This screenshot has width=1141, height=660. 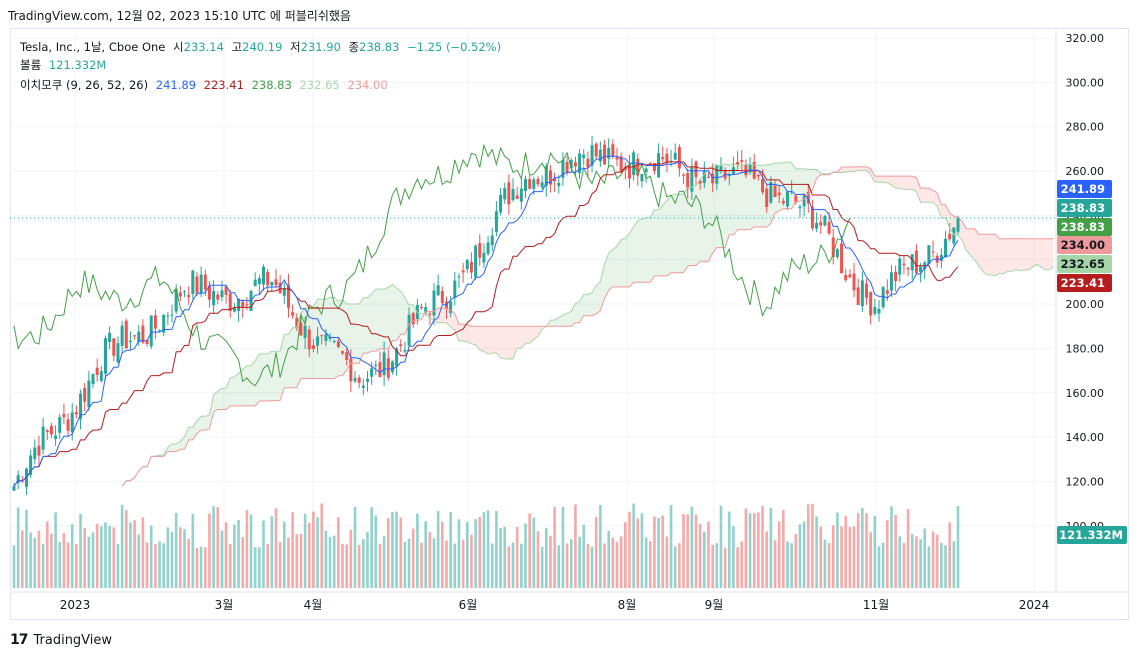 I want to click on y-tick-label: 160.00, so click(x=1085, y=393).